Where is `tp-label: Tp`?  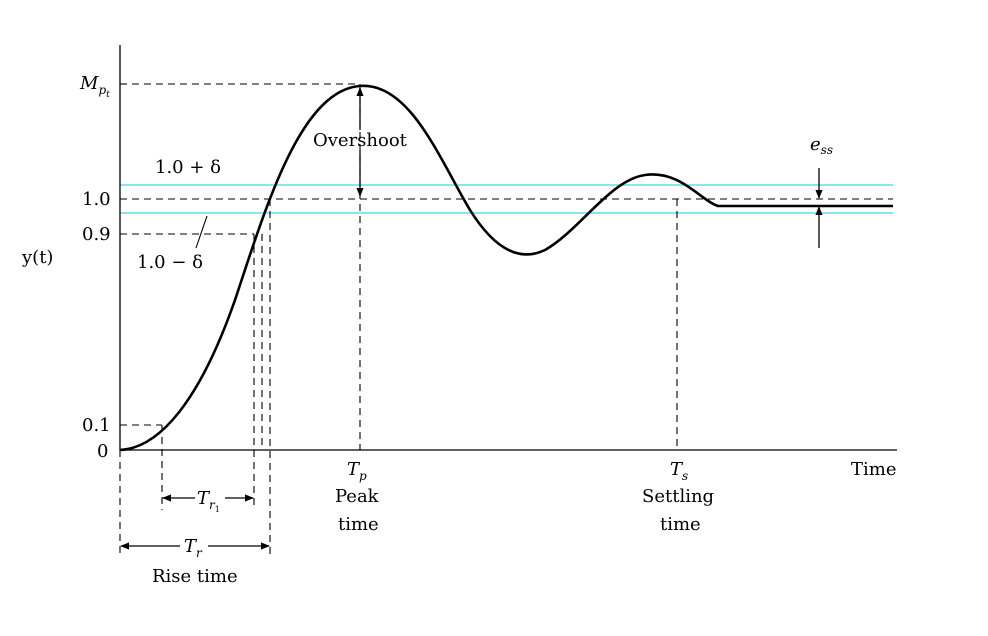
tp-label: Tp is located at coordinates (357, 471).